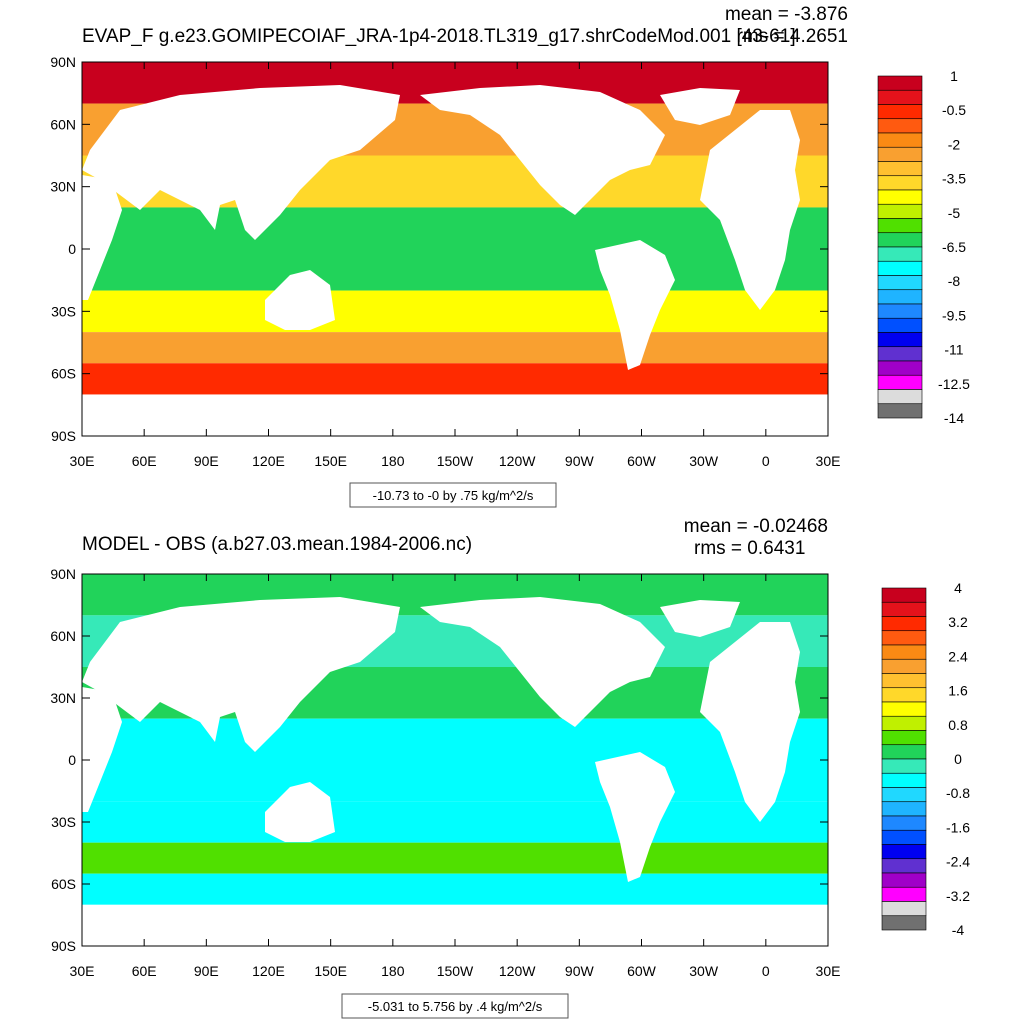  Describe the element at coordinates (102, 749) in the screenshot. I see `panel2-land-africa` at that location.